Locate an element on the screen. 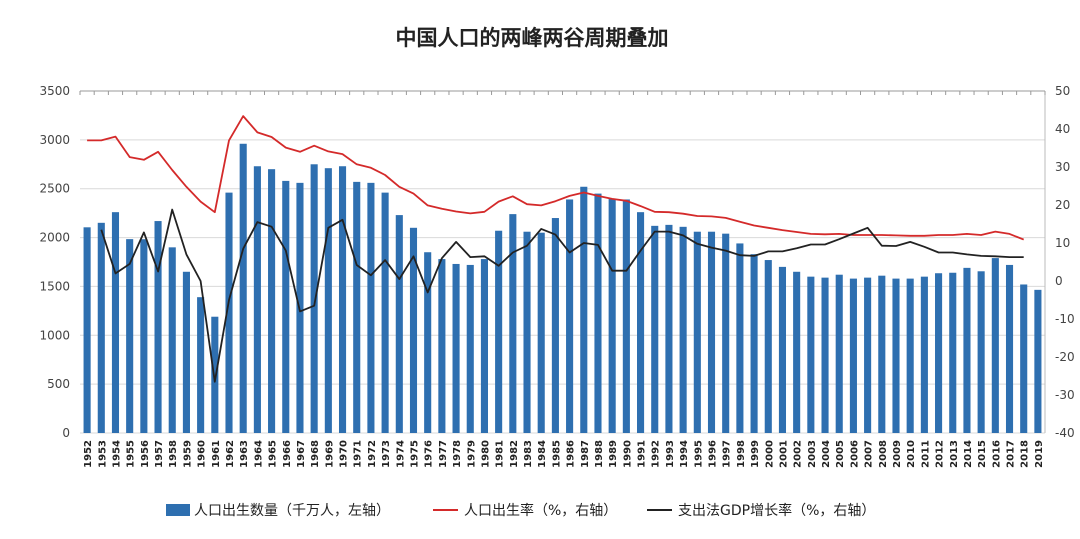 Image resolution: width=1080 pixels, height=539 pixels. x-tick-label: 1954 is located at coordinates (116, 454).